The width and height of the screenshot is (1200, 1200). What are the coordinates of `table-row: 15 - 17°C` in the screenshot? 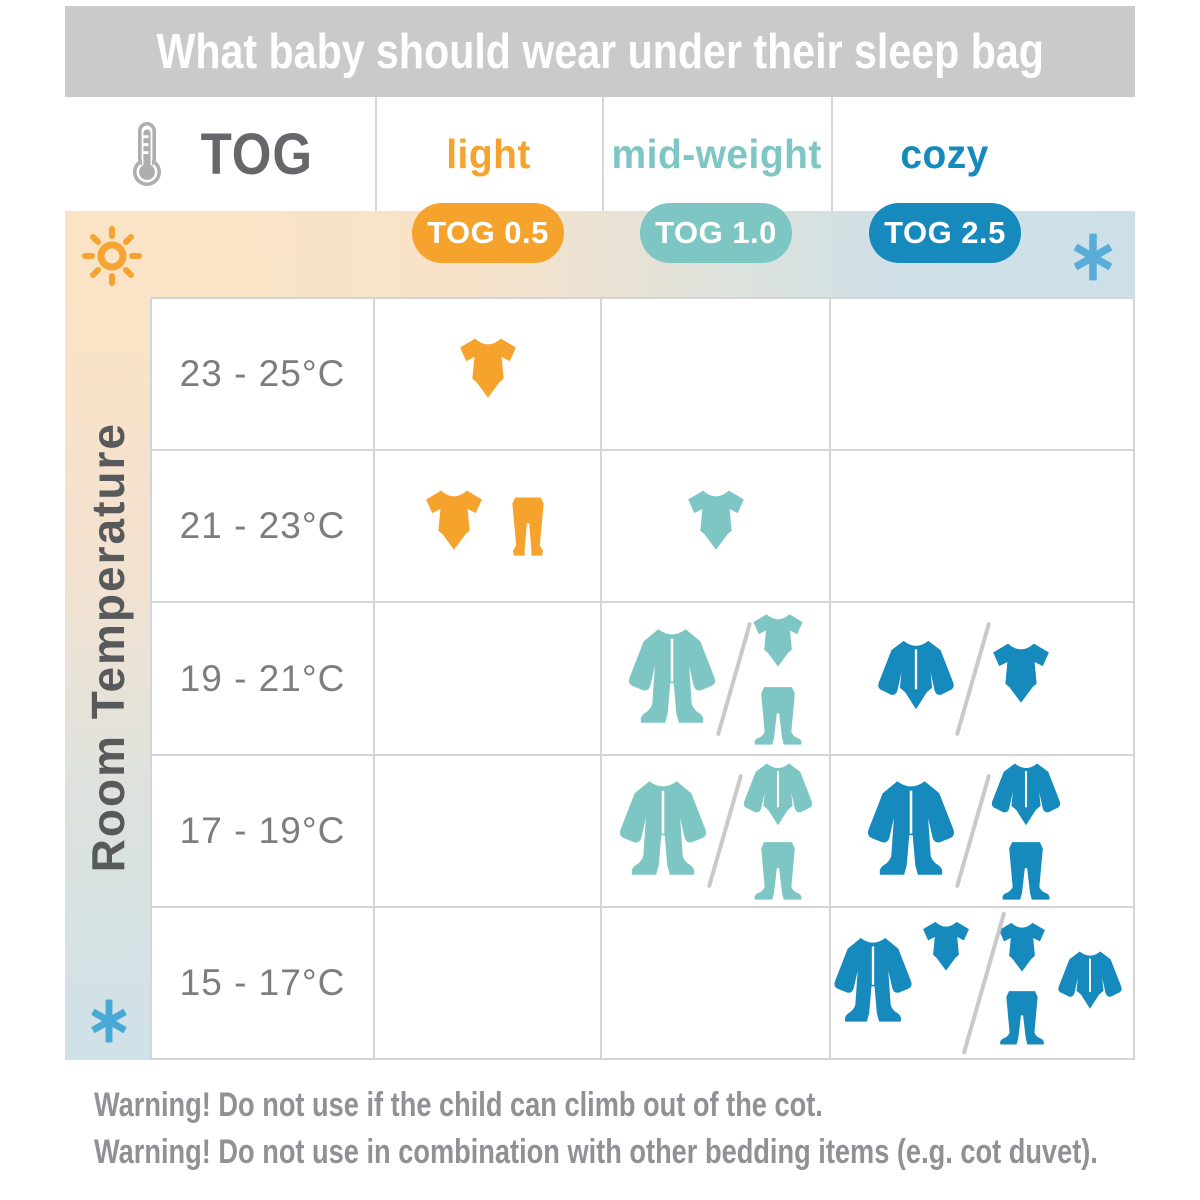 It's located at (642, 984).